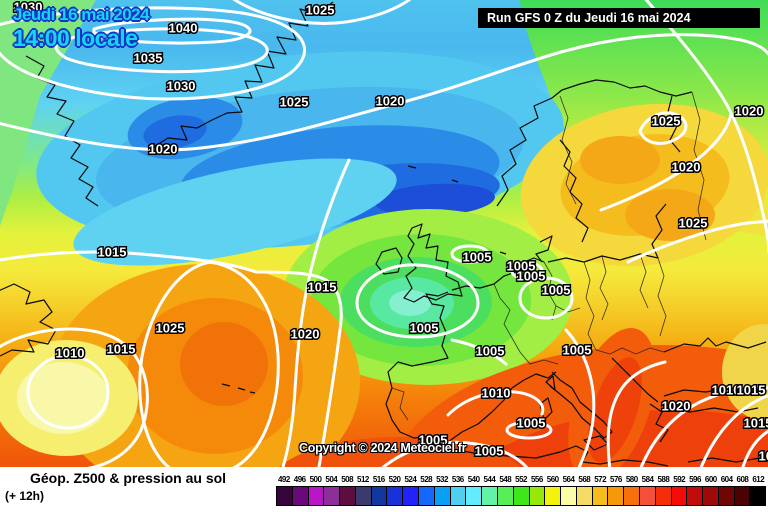 The image size is (768, 512). What do you see at coordinates (378, 479) in the screenshot?
I see `scale-tick: 516` at bounding box center [378, 479].